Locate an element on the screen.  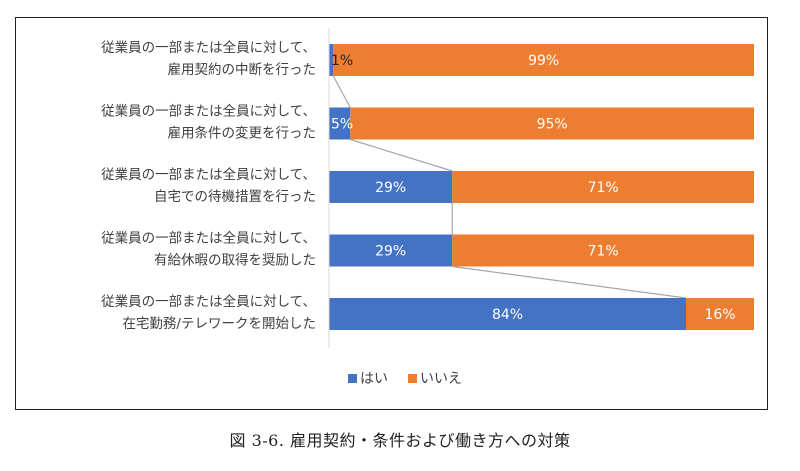
category-label-3-line-1: 有給休暇の取得を奨励した is located at coordinates (235, 260).